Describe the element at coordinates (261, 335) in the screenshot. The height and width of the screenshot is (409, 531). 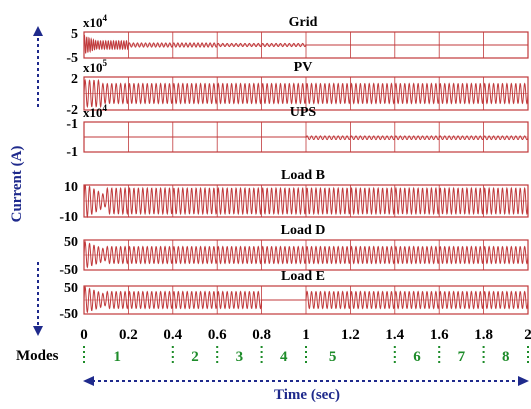
I see `x-tick-label: 0.8` at that location.